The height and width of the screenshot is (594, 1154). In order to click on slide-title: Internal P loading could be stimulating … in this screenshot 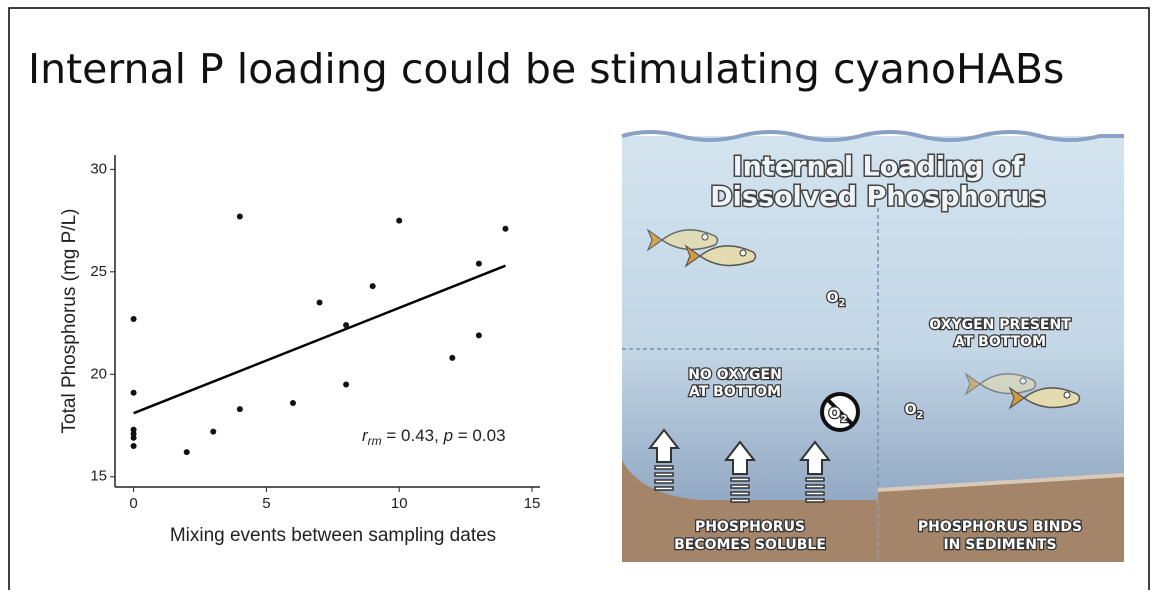, I will do `click(546, 69)`.